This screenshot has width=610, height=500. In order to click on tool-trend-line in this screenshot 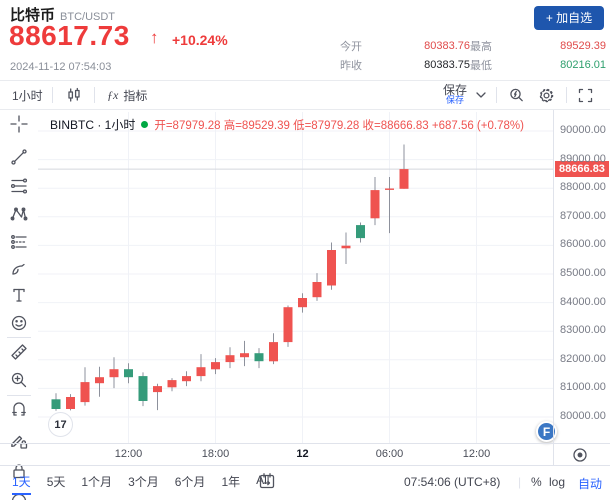, I will do `click(19, 157)`.